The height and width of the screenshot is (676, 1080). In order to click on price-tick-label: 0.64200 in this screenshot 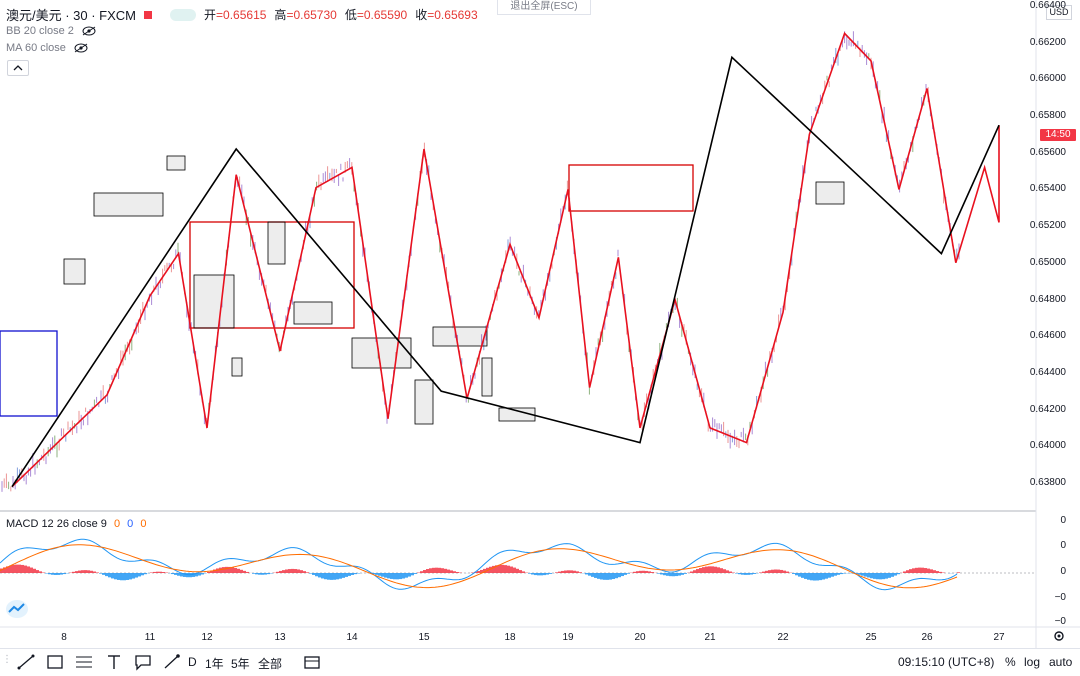, I will do `click(1046, 409)`.